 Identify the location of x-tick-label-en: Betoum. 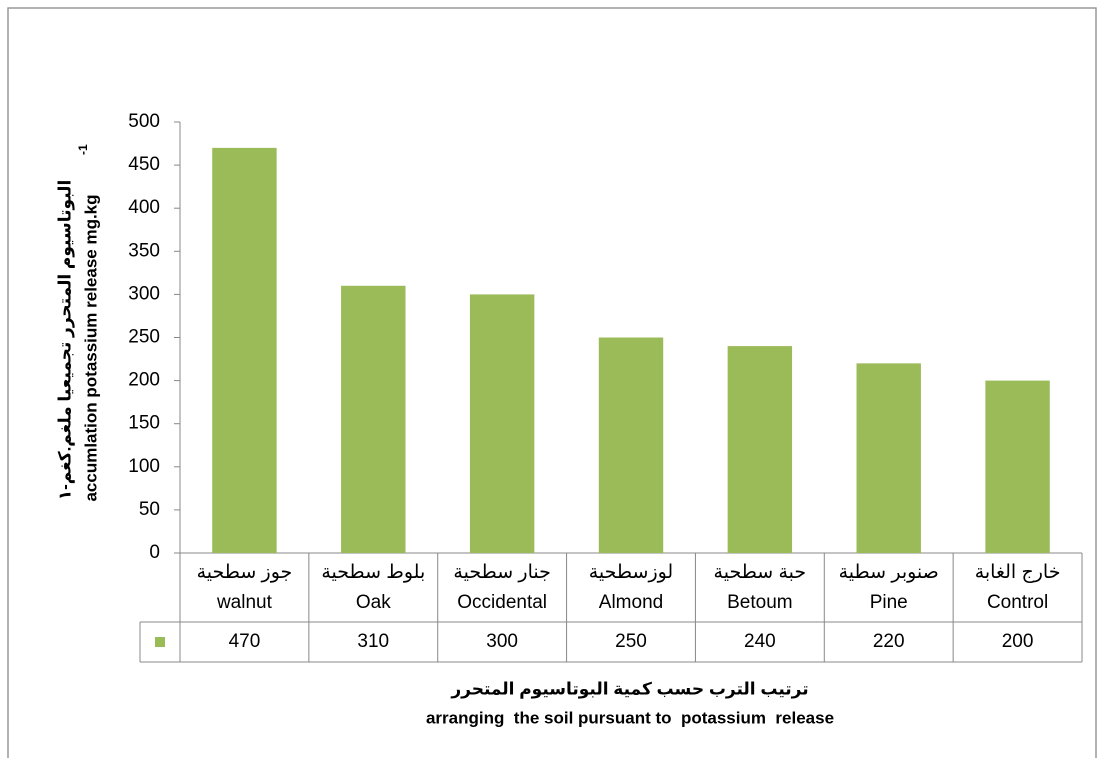
(759, 602).